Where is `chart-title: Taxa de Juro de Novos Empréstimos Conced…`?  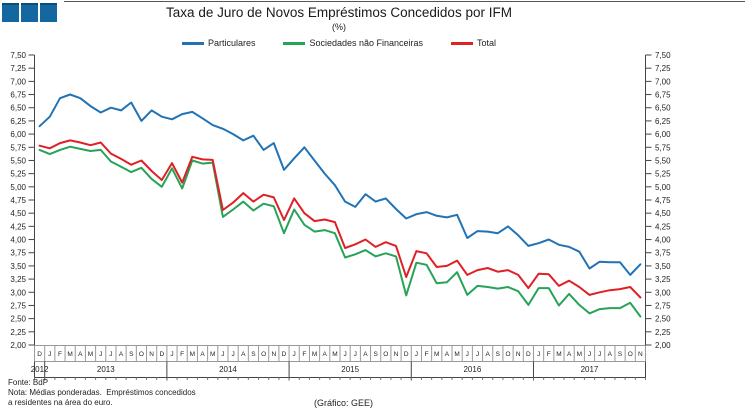
chart-title: Taxa de Juro de Novos Empréstimos Conced… is located at coordinates (339, 12).